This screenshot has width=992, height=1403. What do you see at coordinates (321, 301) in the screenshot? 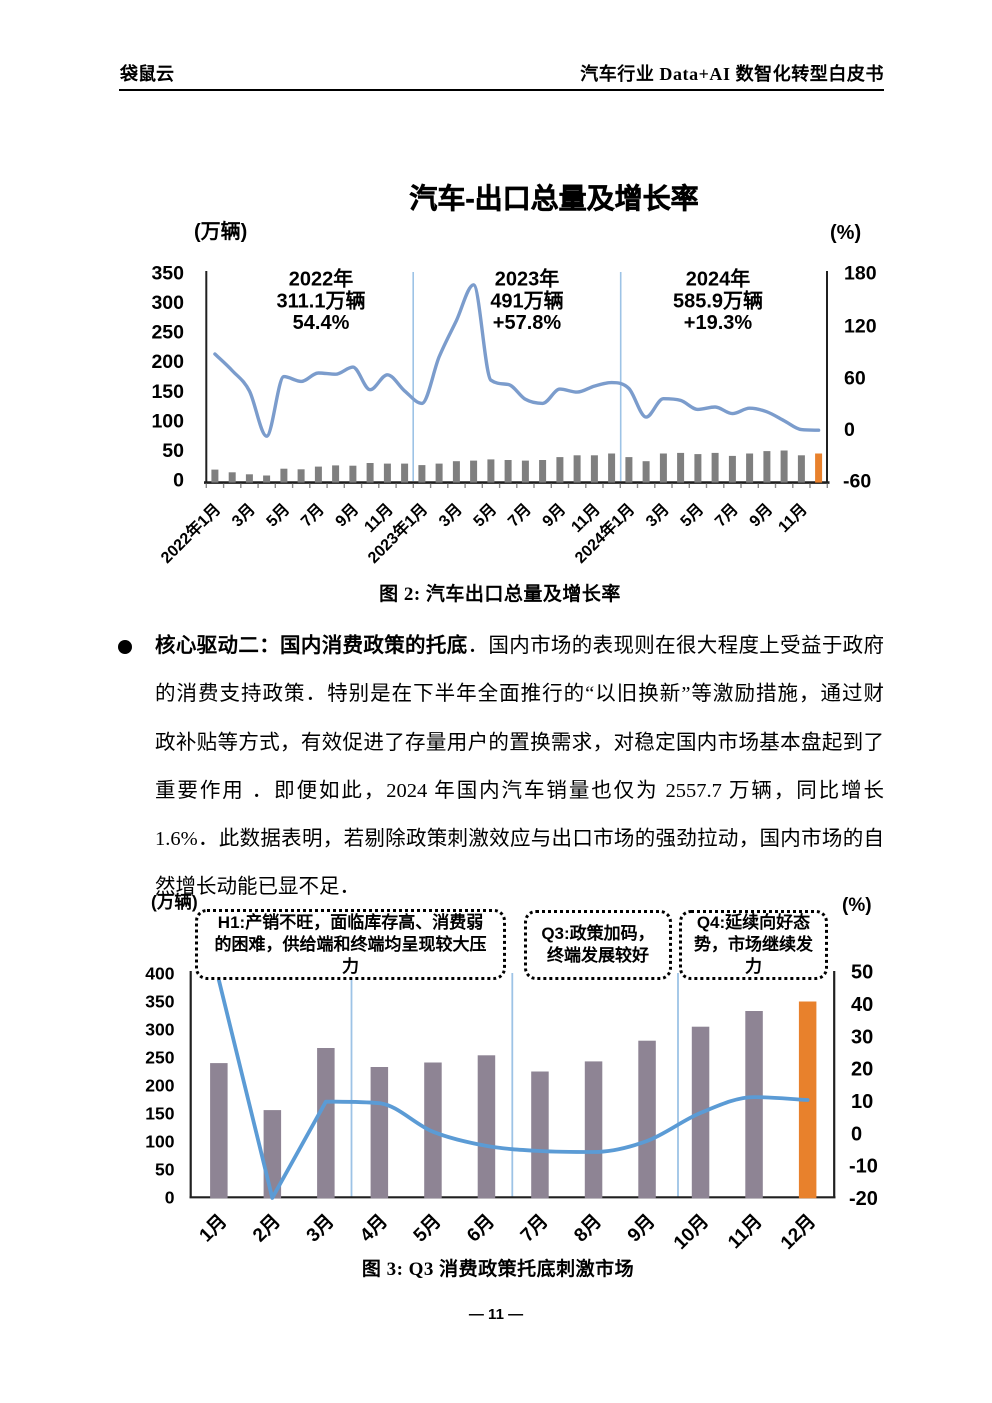
I see `svg-text: 311.1万辆` at bounding box center [321, 301].